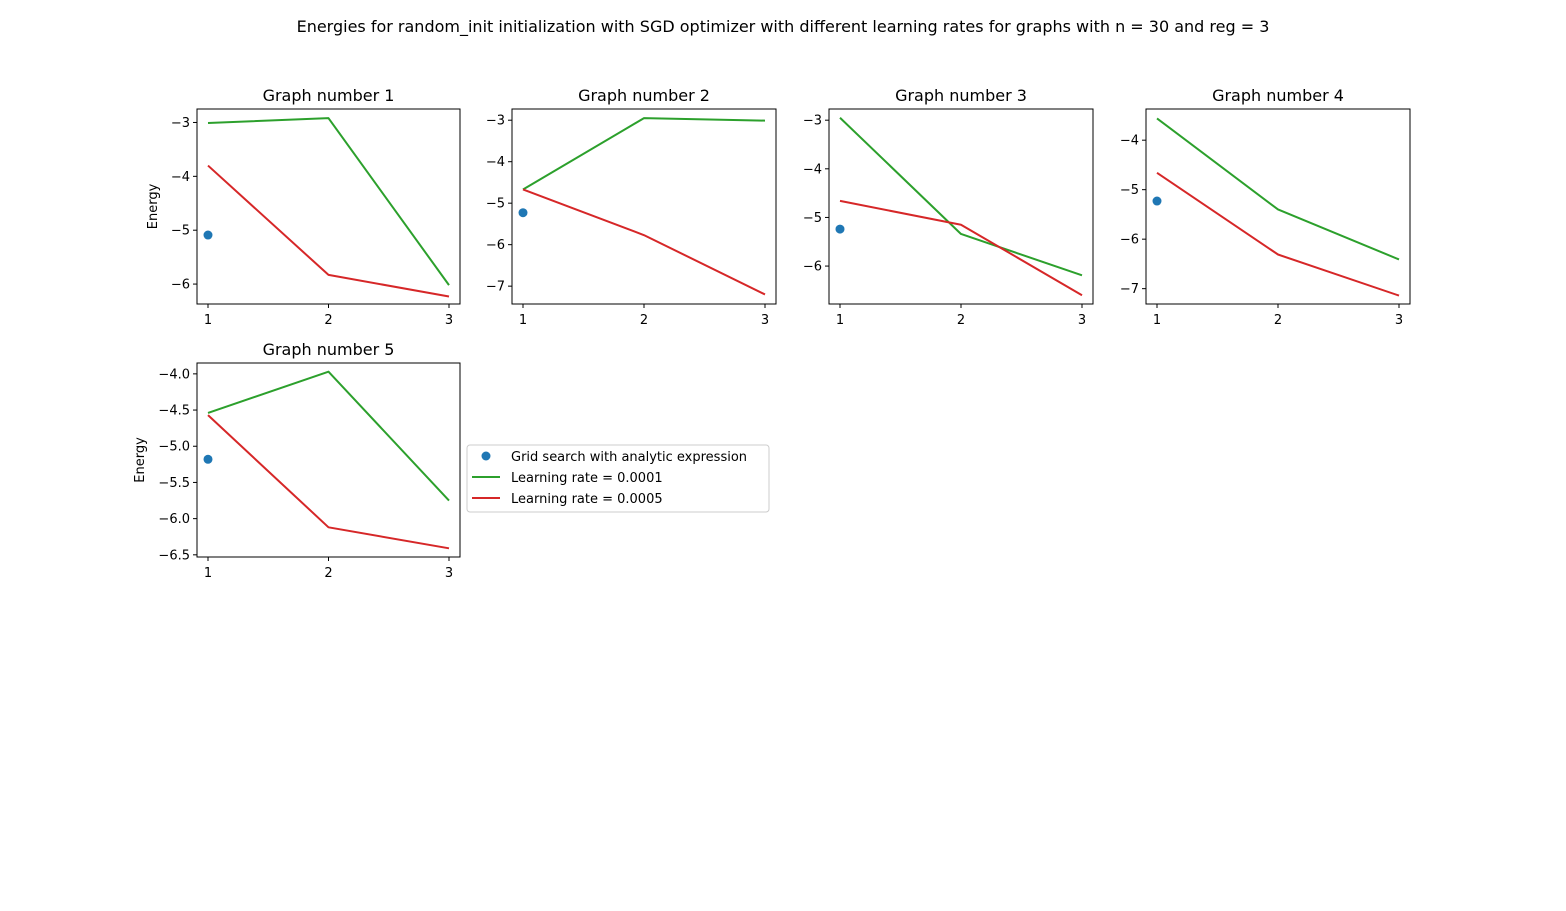 Image resolution: width=1566 pixels, height=911 pixels. Describe the element at coordinates (587, 478) in the screenshot. I see `legend-label: Learning rate = 0.0001` at that location.